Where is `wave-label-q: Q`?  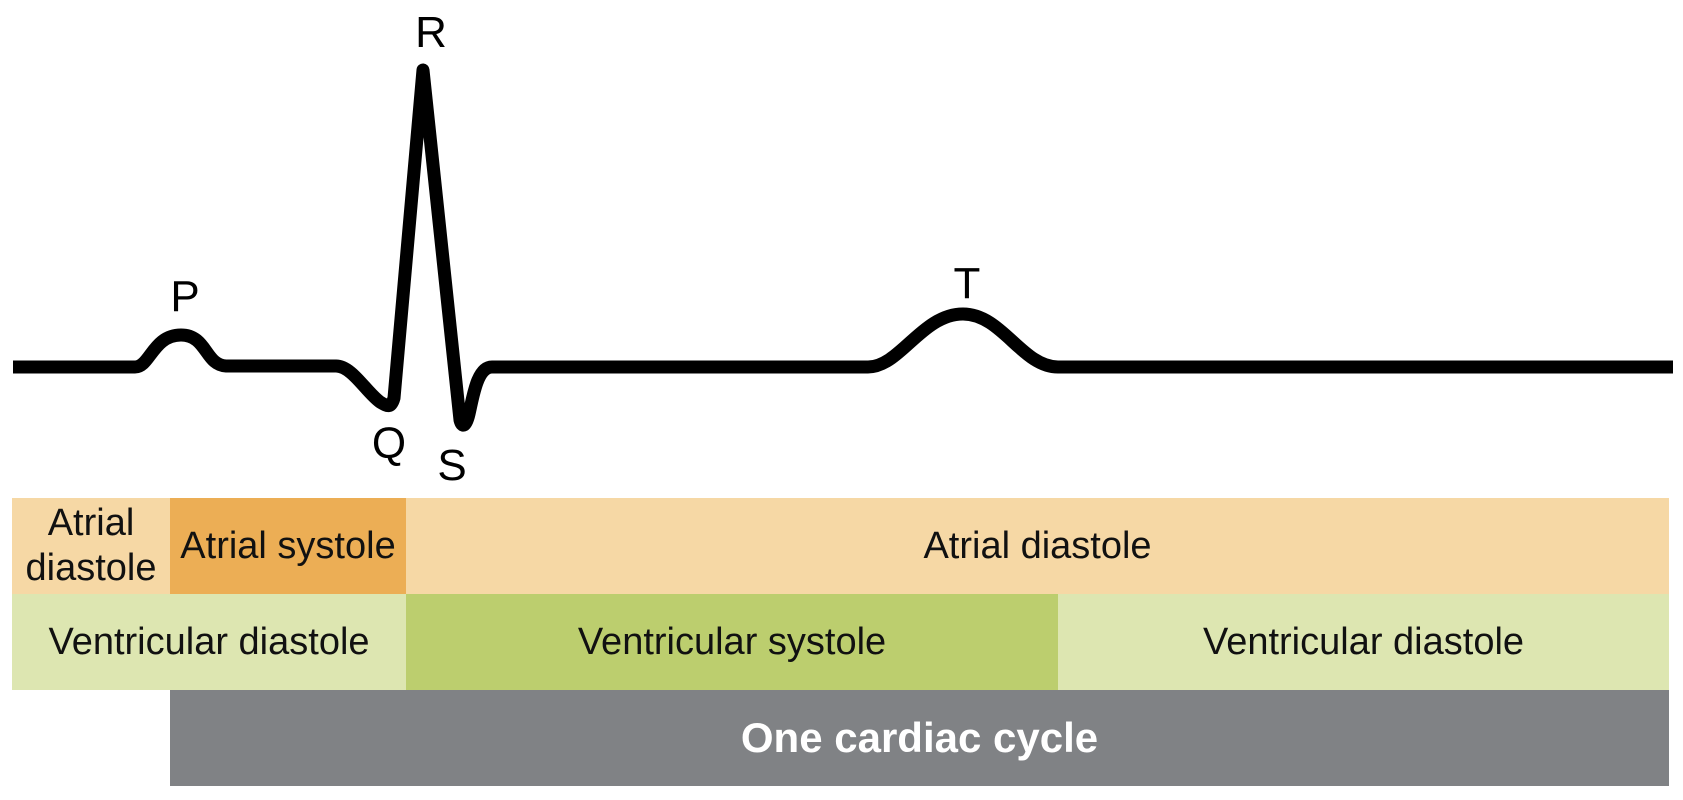
wave-label-q: Q is located at coordinates (389, 443).